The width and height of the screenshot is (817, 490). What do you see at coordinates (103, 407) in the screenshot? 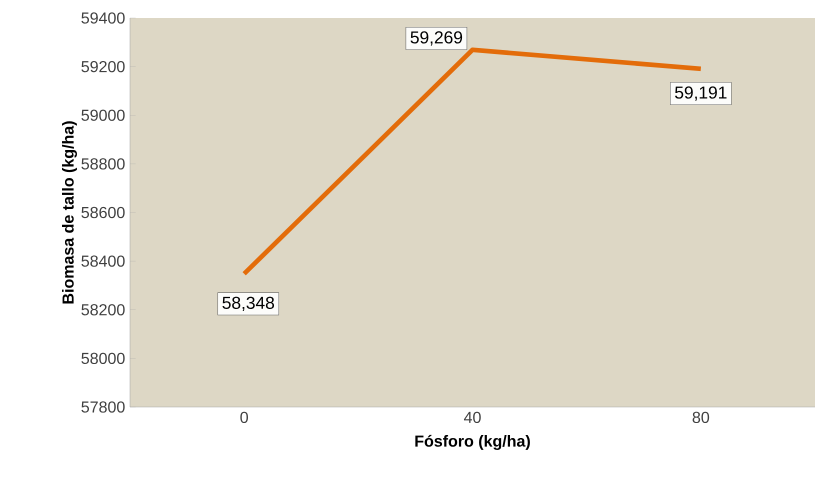
I see `y-tick-label: 57800` at bounding box center [103, 407].